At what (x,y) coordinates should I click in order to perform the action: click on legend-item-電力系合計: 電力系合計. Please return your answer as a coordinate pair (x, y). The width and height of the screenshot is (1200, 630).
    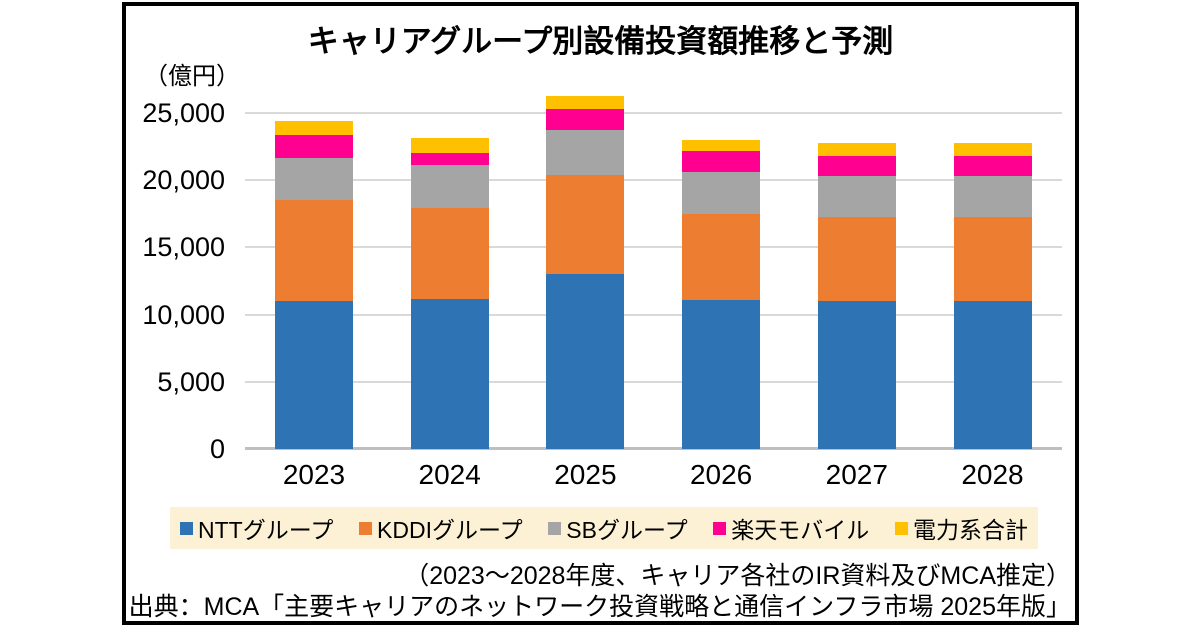
    Looking at the image, I should click on (961, 528).